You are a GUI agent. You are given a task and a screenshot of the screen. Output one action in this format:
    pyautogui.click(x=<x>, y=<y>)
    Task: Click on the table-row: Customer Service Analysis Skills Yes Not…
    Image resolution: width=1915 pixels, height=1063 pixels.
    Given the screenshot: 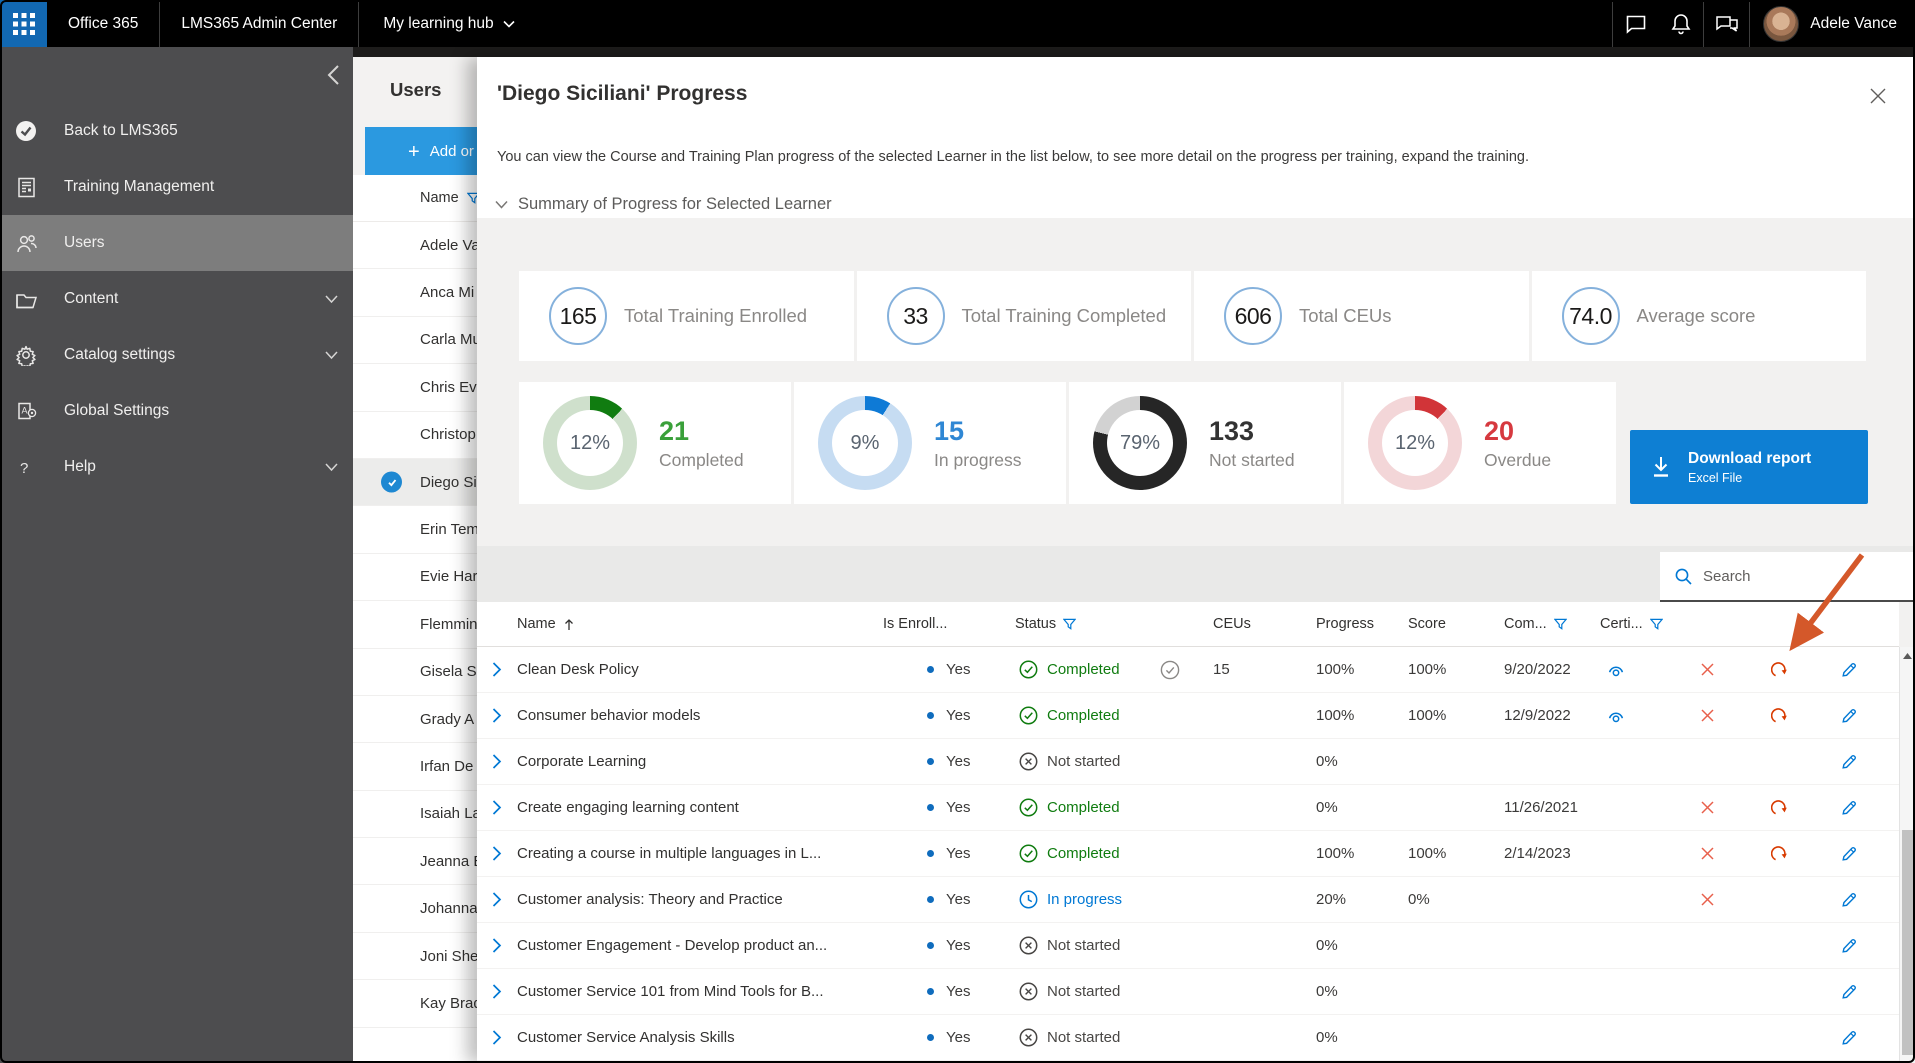 What is the action you would take?
    pyautogui.click(x=1188, y=1038)
    